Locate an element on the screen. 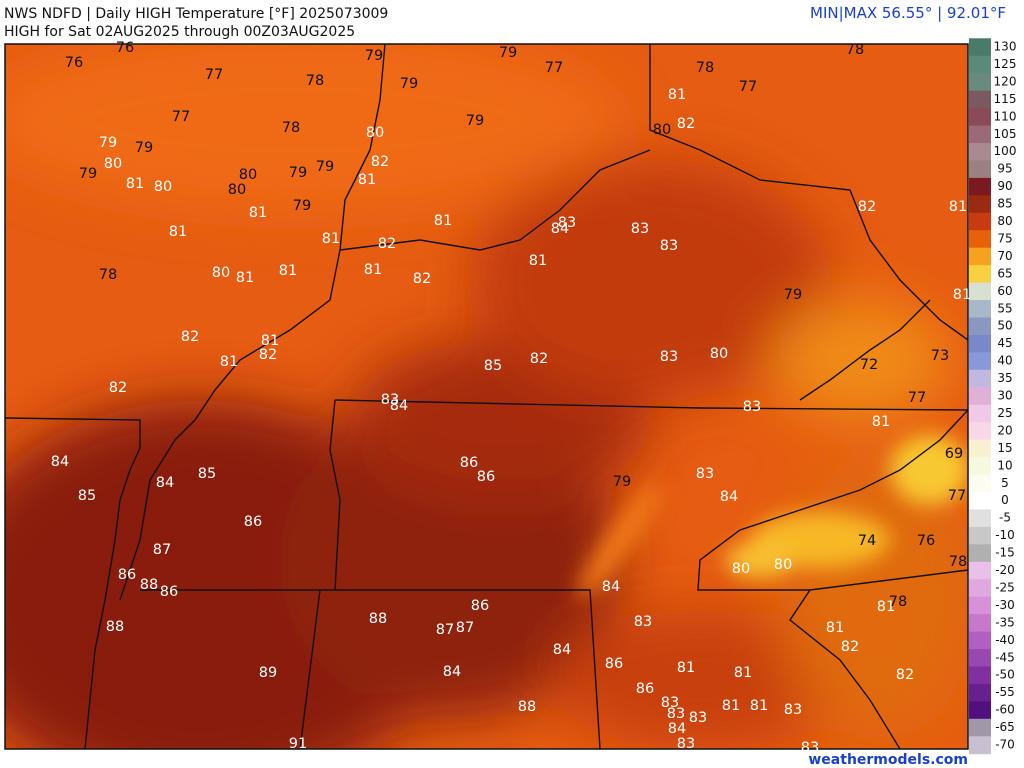 The image size is (1024, 768). colorbar-tick-label: 80 is located at coordinates (1004, 221).